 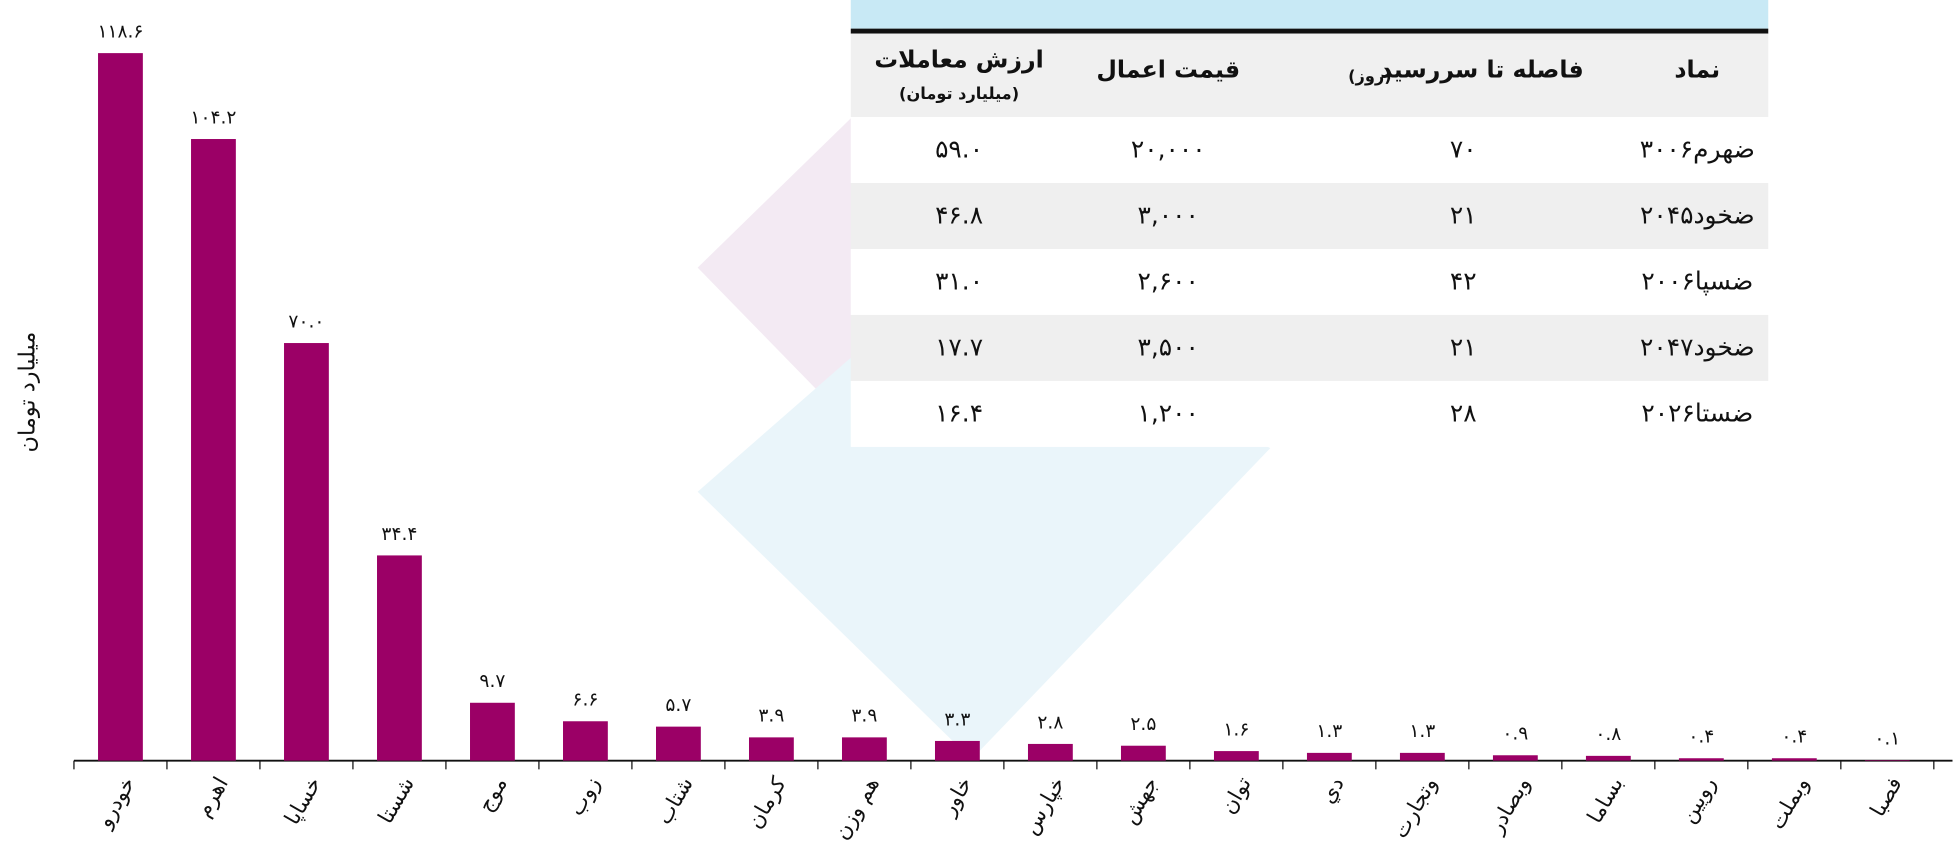 What do you see at coordinates (958, 60) in the screenshot?
I see `header-label: ارزش معاملات` at bounding box center [958, 60].